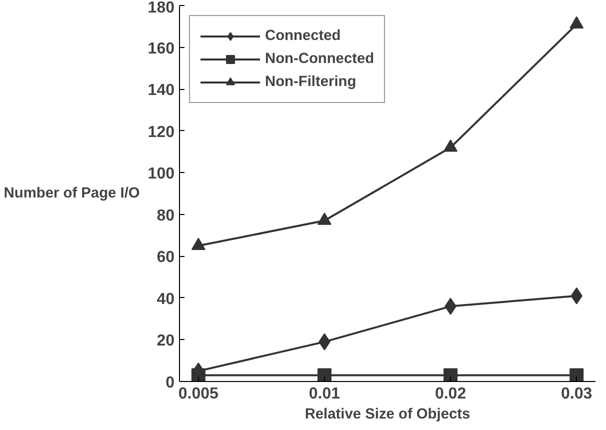  I want to click on y-tick-label: 40, so click(165, 299).